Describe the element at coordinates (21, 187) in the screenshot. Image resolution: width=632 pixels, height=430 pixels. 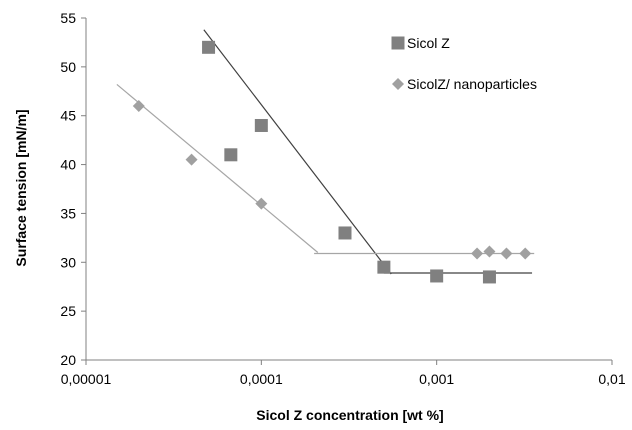
I see `y-axis-title: Surface tension [mN/m]` at that location.